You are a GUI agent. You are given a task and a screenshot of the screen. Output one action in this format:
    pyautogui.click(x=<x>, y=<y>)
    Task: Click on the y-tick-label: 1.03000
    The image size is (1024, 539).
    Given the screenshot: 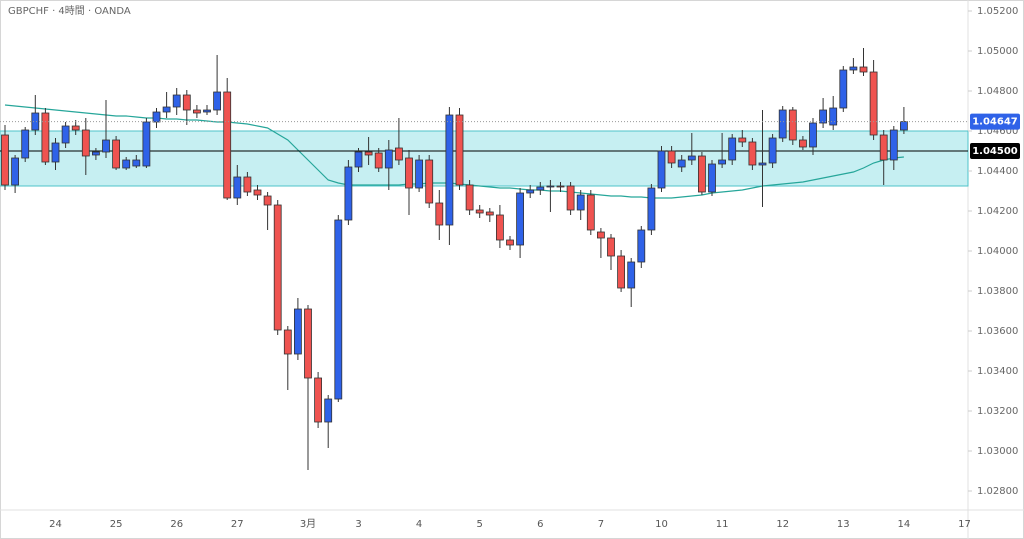 What is the action you would take?
    pyautogui.click(x=997, y=451)
    